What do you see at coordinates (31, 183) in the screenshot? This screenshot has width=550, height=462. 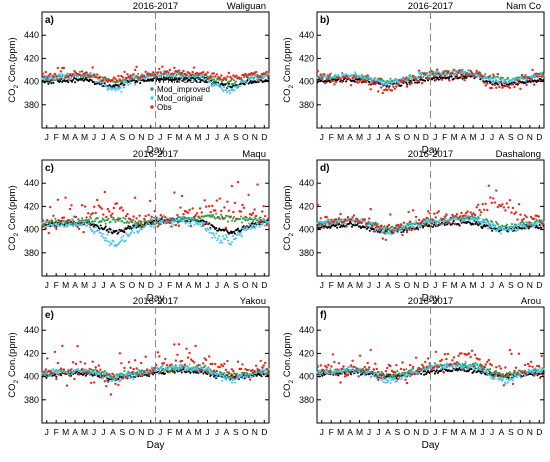 I see `y-tick-label: 440` at bounding box center [31, 183].